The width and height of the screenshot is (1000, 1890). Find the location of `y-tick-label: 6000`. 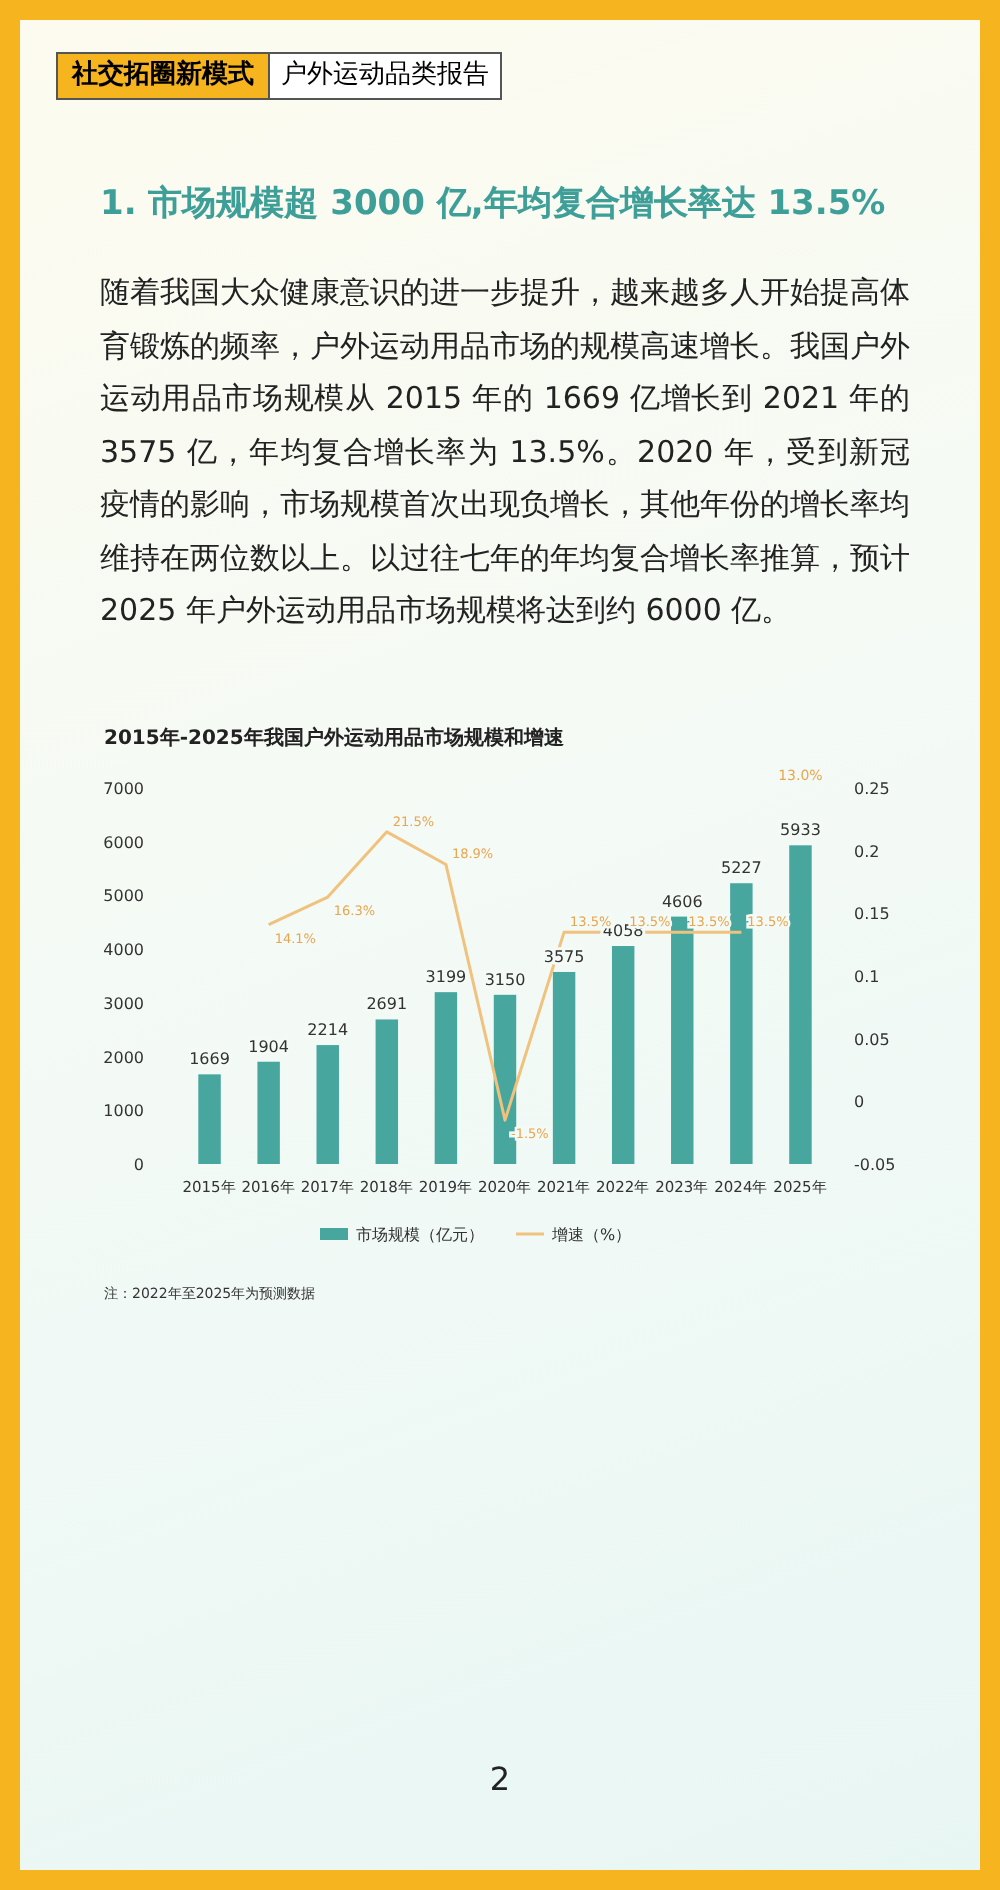

y-tick-label: 6000 is located at coordinates (123, 842).